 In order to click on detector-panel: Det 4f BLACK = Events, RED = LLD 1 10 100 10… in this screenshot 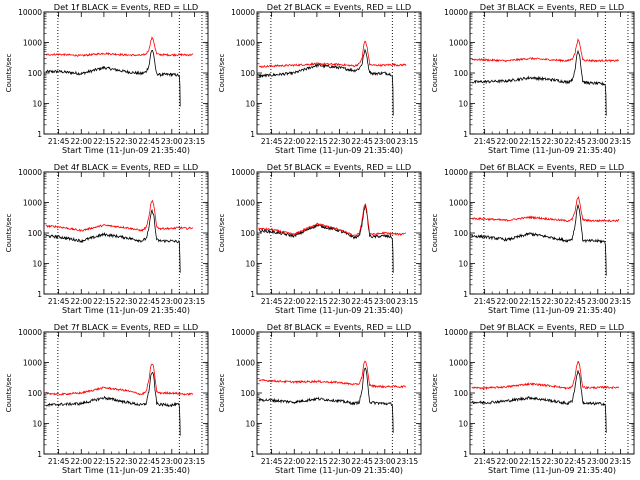, I will do `click(107, 238)`.